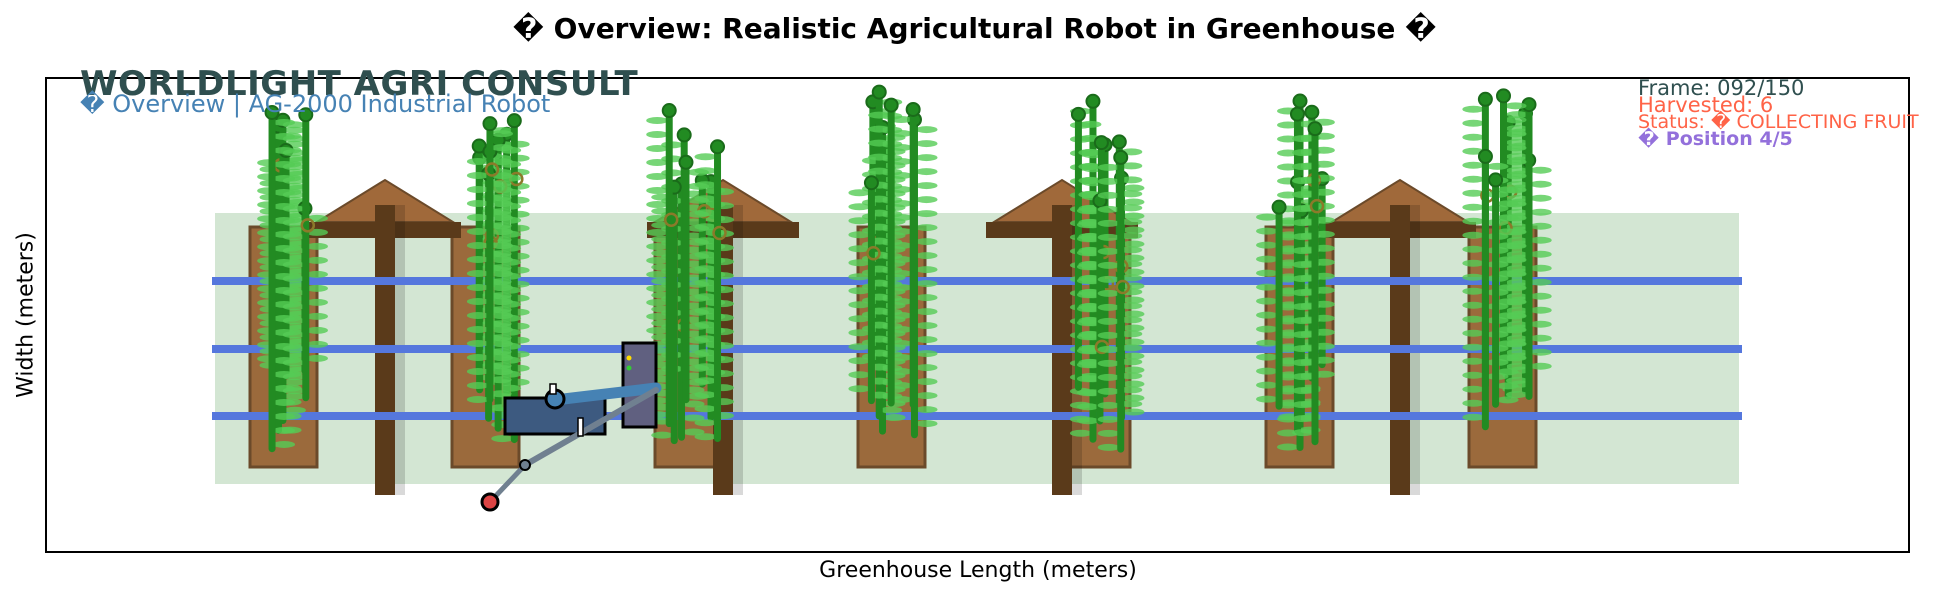 This screenshot has height=598, width=1949. What do you see at coordinates (359, 84) in the screenshot?
I see `company-brand: WORLDLIGHT AGRI CONSULT` at bounding box center [359, 84].